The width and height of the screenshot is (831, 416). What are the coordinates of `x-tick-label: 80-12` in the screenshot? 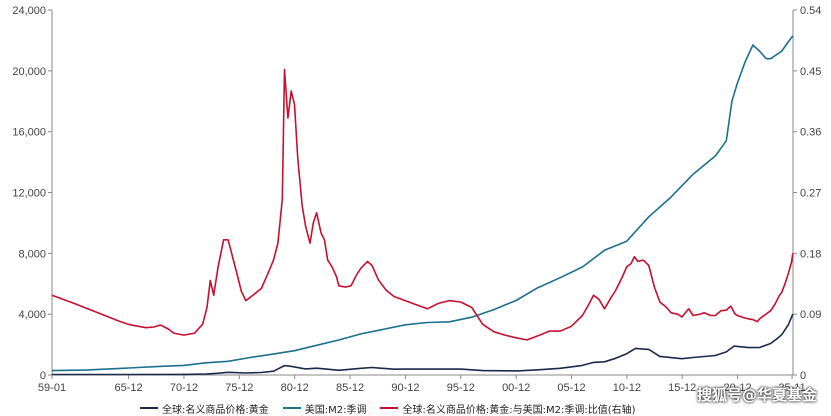 It's located at (295, 388).